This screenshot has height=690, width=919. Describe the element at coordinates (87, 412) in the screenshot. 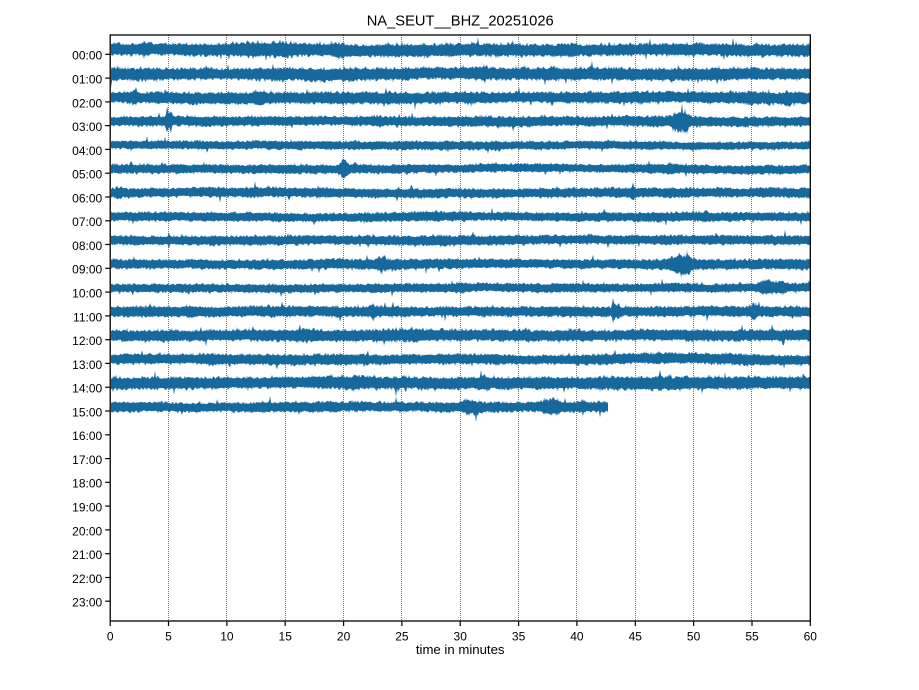

I see `svg-text: 15:00` at that location.